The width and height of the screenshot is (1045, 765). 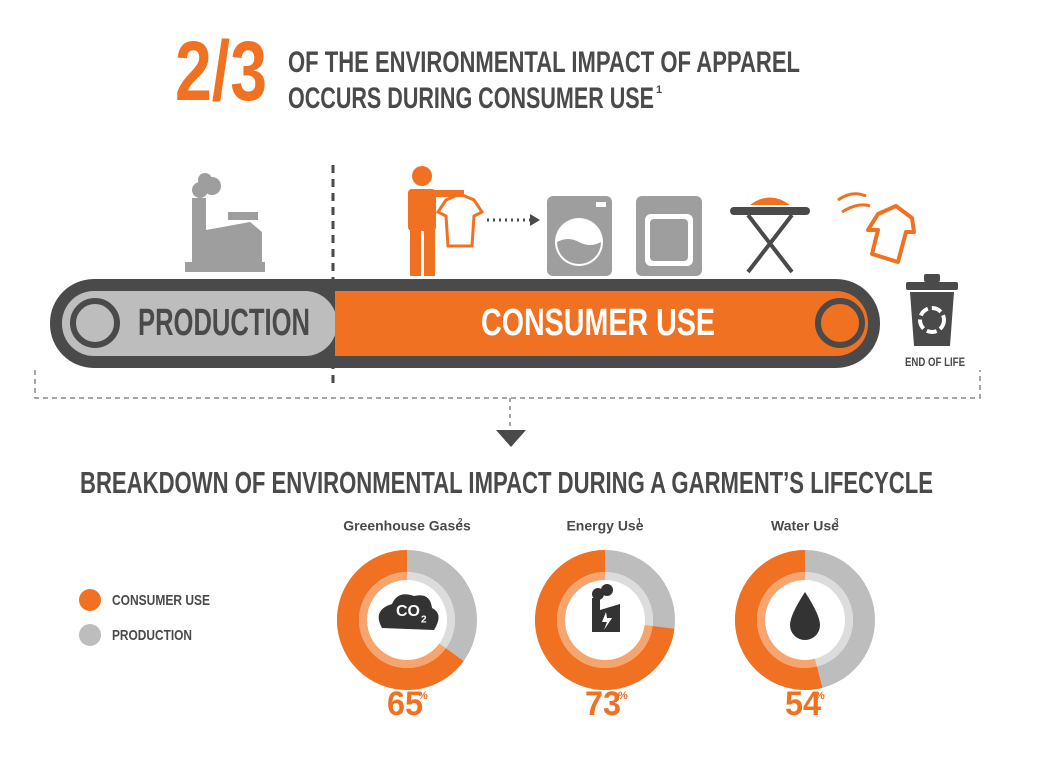 What do you see at coordinates (876, 228) in the screenshot?
I see `discard-icon` at bounding box center [876, 228].